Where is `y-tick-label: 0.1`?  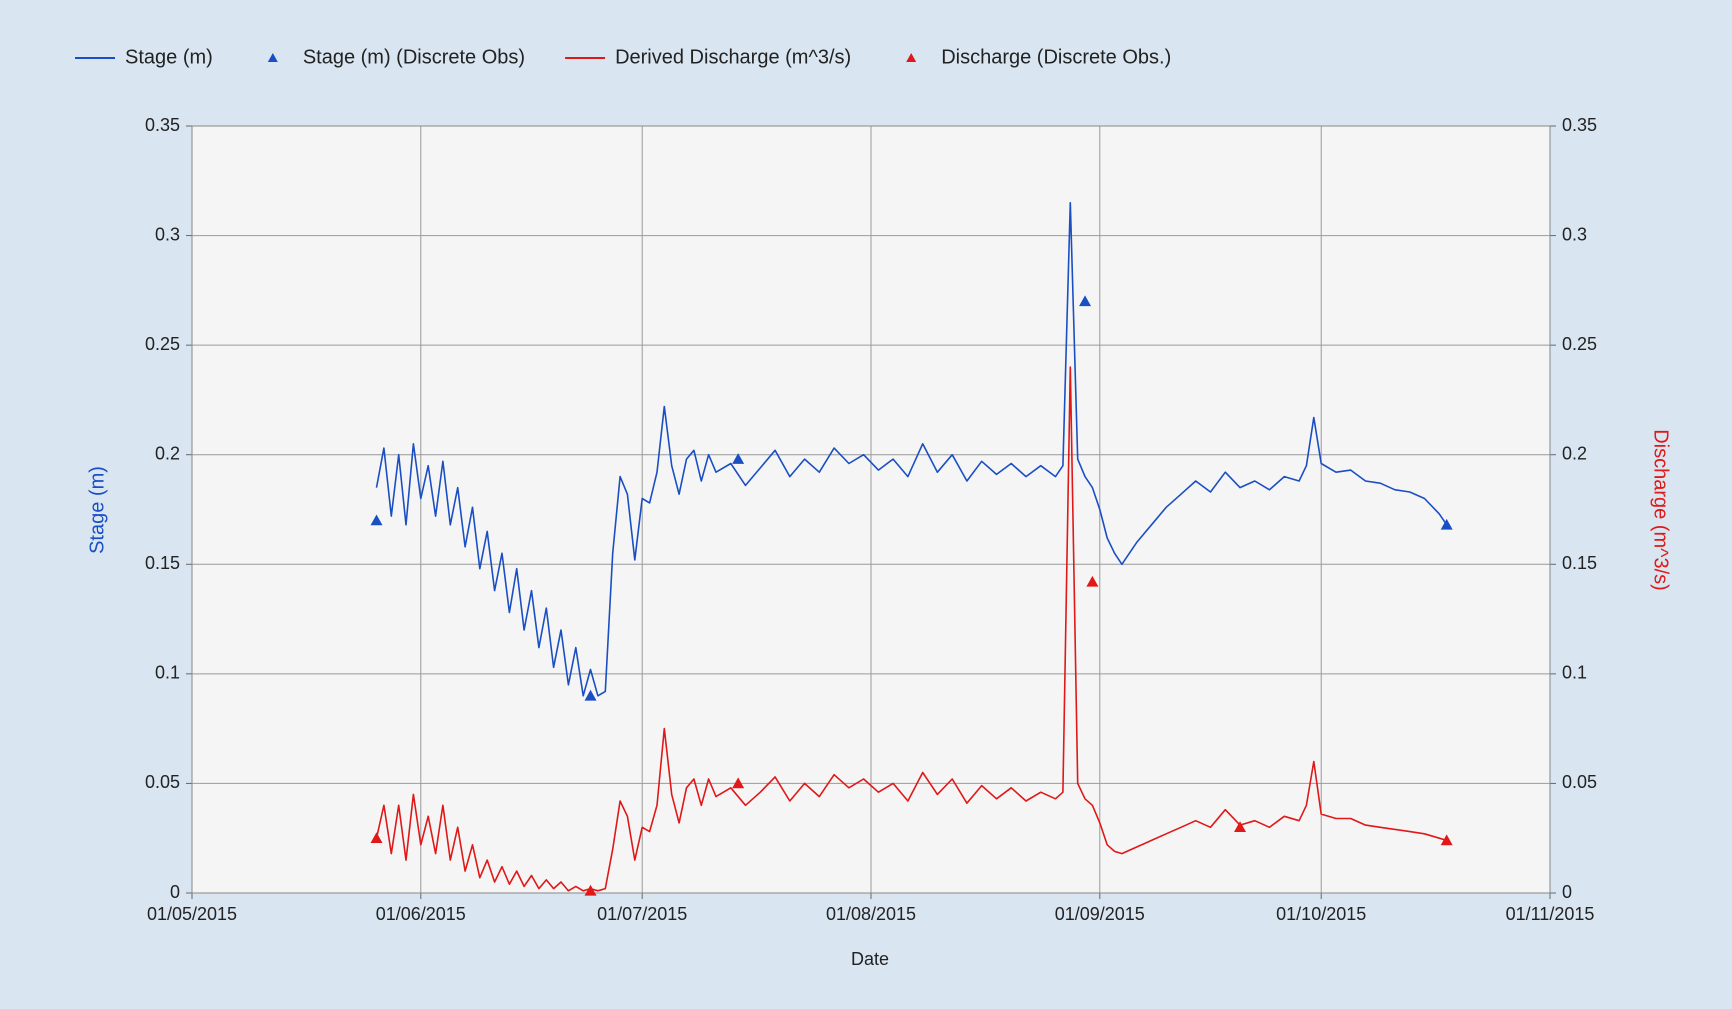
y-tick-label: 0.1 is located at coordinates (167, 673).